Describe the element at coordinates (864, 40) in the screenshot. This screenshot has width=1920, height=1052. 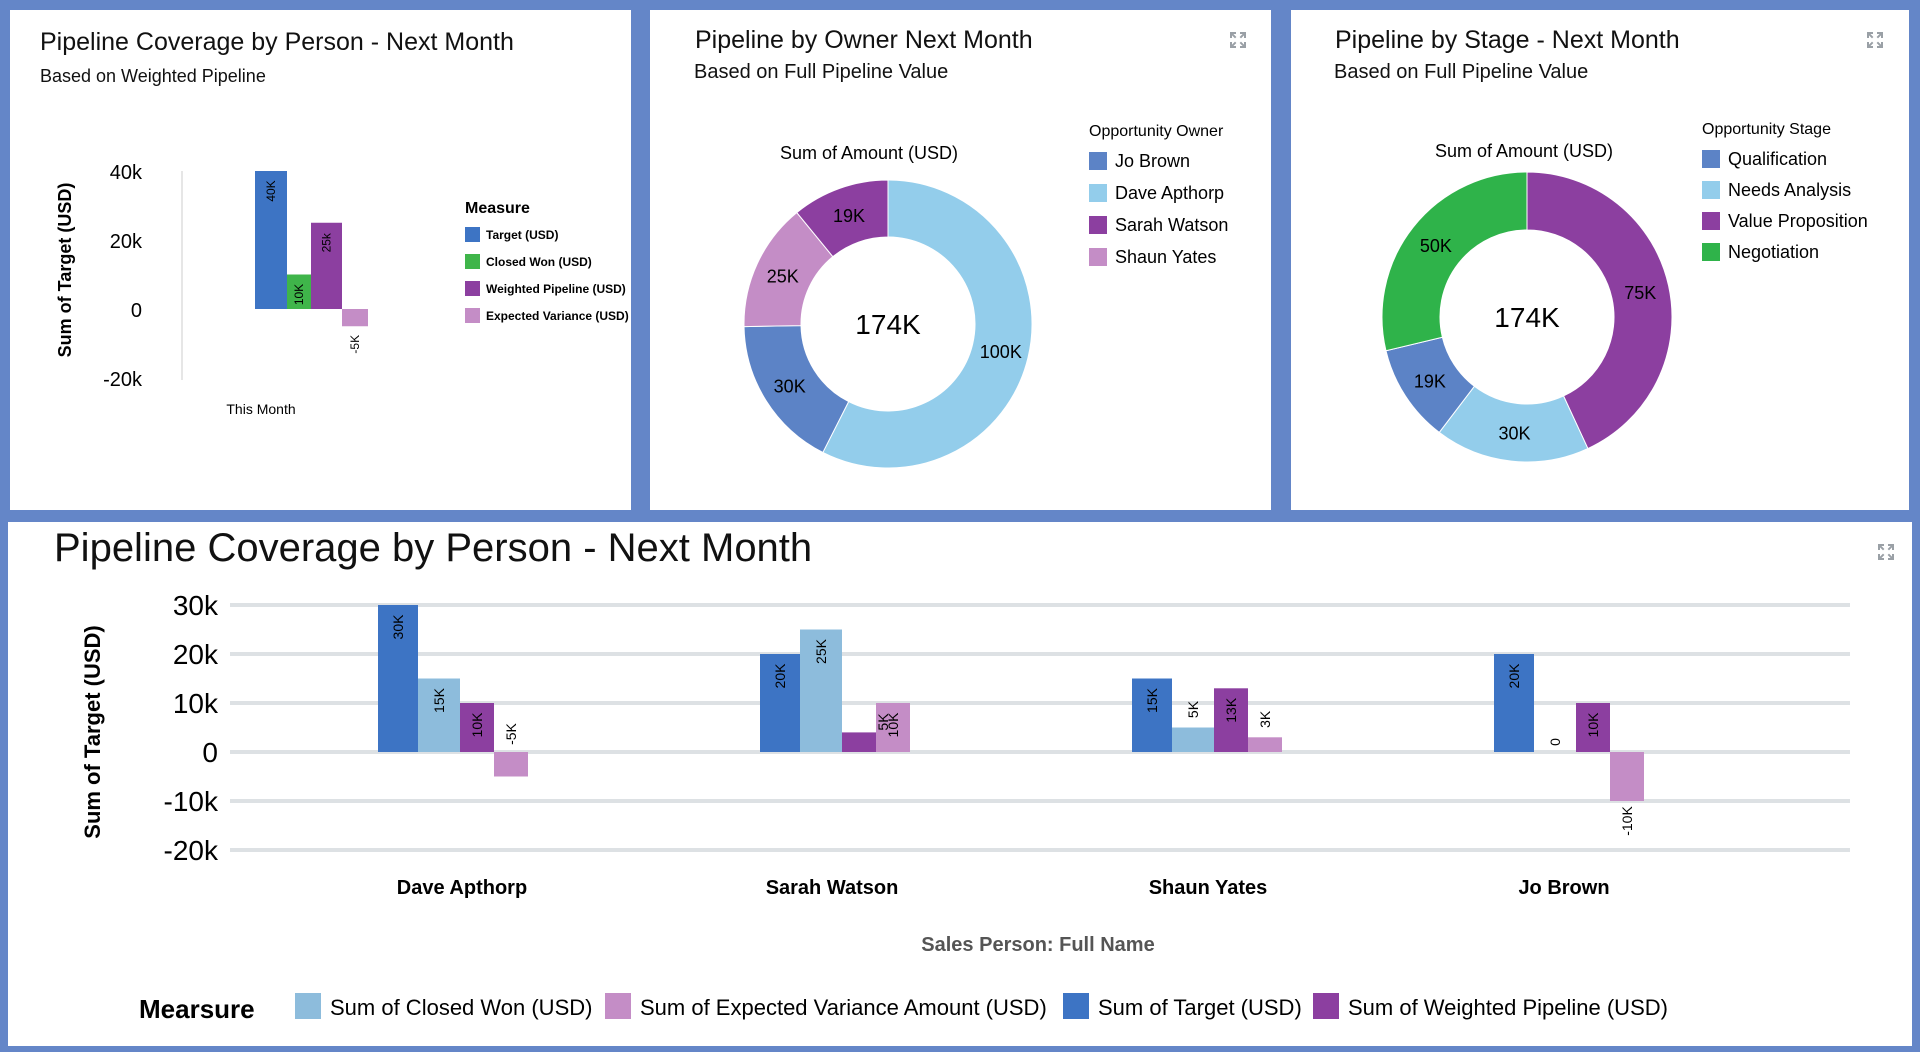
I see `panel2-title: Pipeline by Owner Next Month` at that location.